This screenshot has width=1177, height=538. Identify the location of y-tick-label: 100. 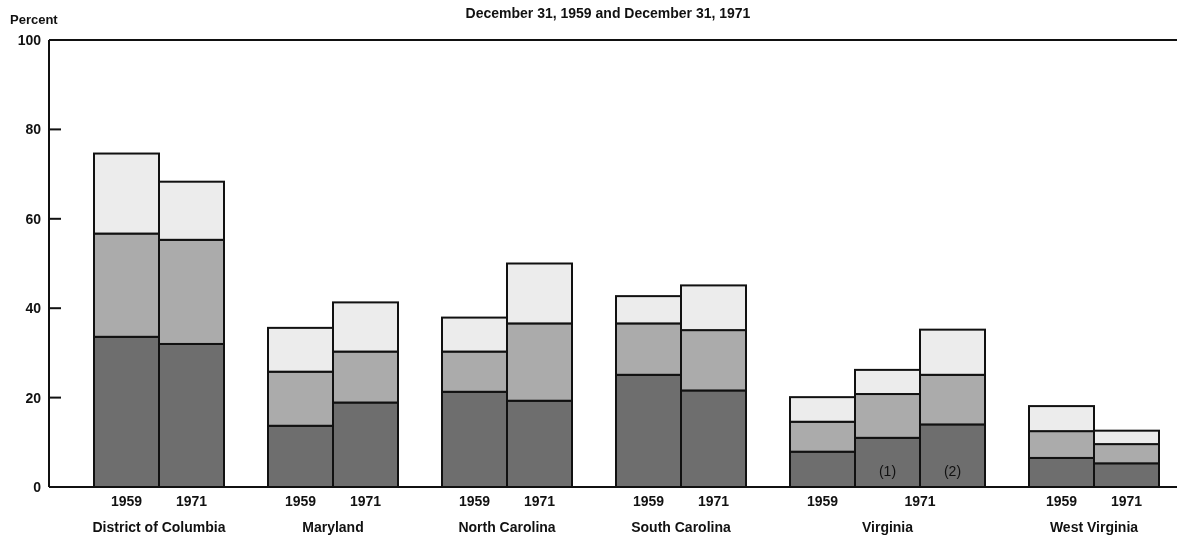
(29, 39).